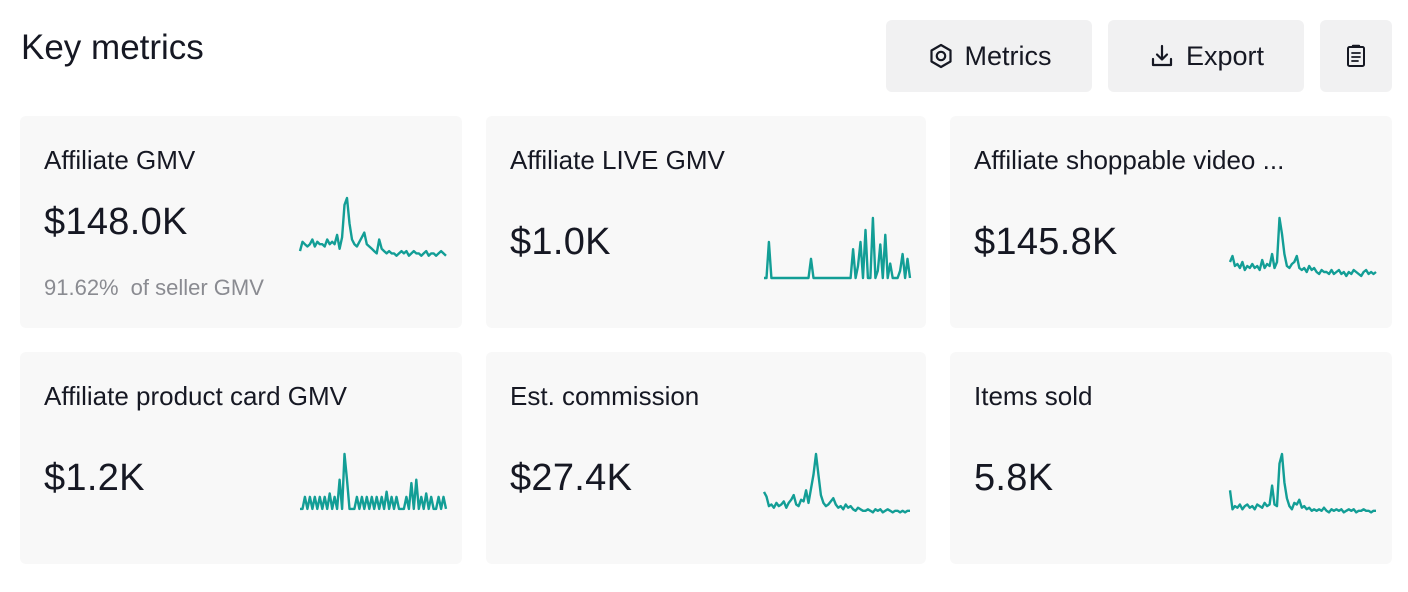  What do you see at coordinates (94, 478) in the screenshot?
I see `metric-value: $1.2K` at bounding box center [94, 478].